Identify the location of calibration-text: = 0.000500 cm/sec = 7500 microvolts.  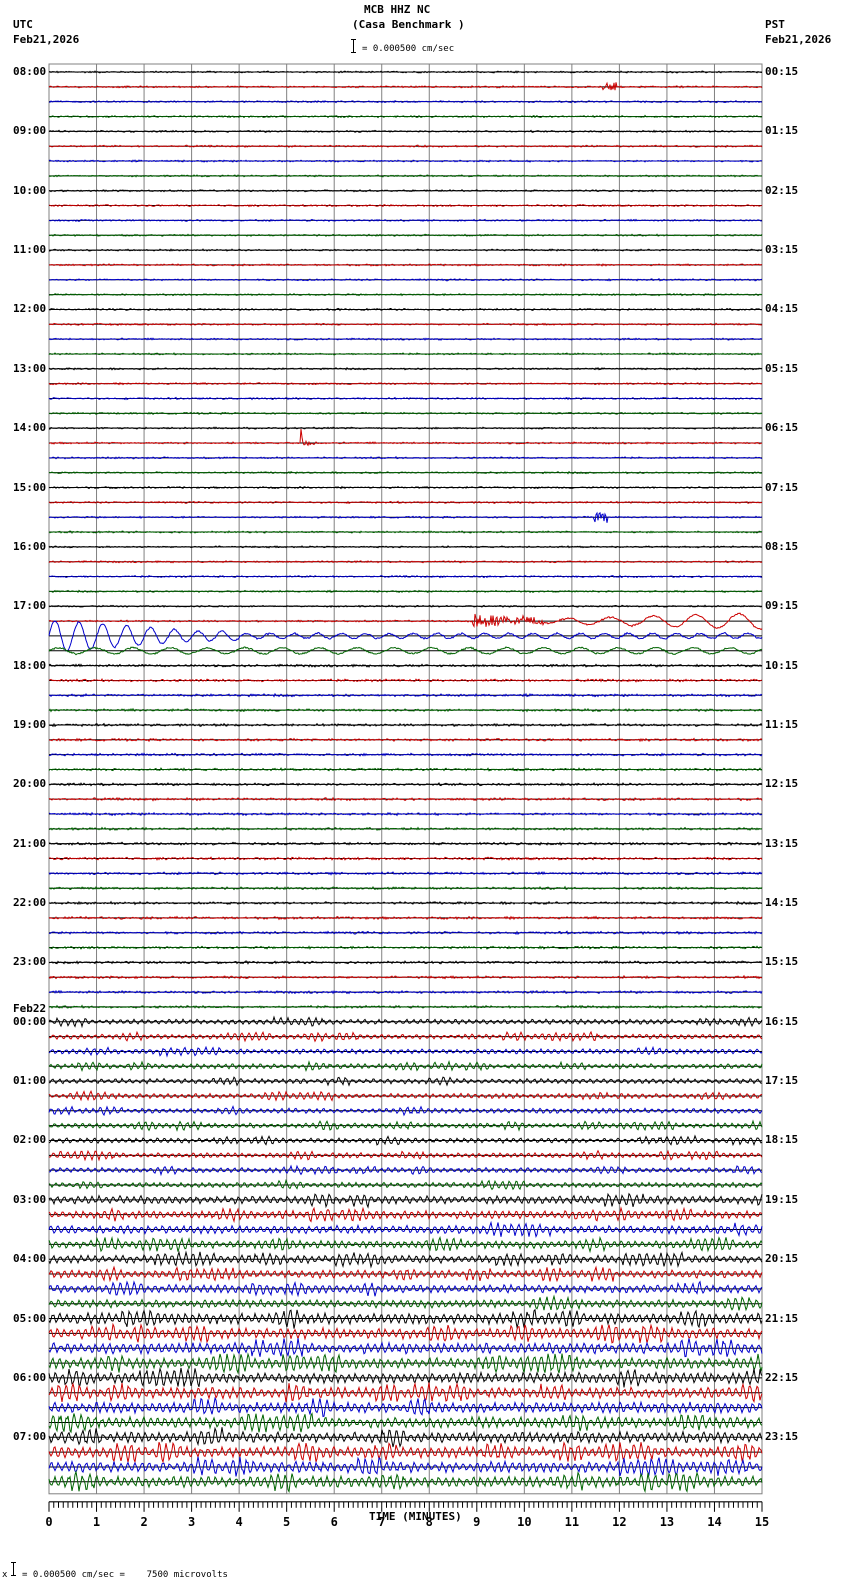
(125, 1575).